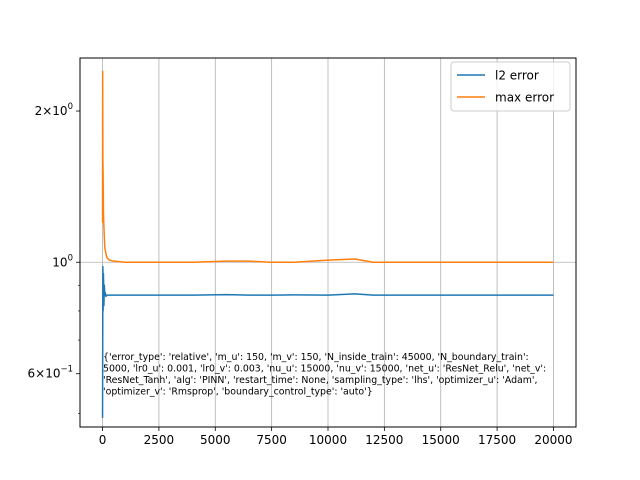 This screenshot has height=480, width=640. Describe the element at coordinates (271, 440) in the screenshot. I see `x-tick-label-3: 7500` at that location.